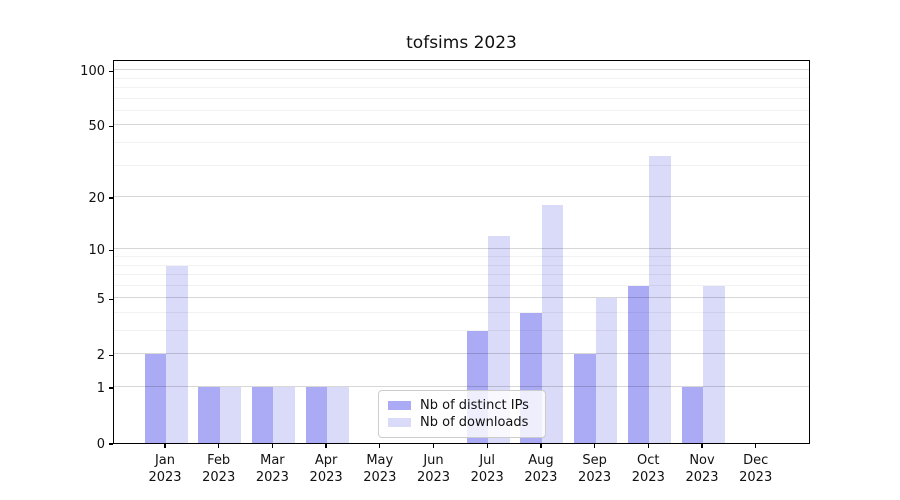  Describe the element at coordinates (100, 299) in the screenshot. I see `y-tick-label-5: 5` at that location.